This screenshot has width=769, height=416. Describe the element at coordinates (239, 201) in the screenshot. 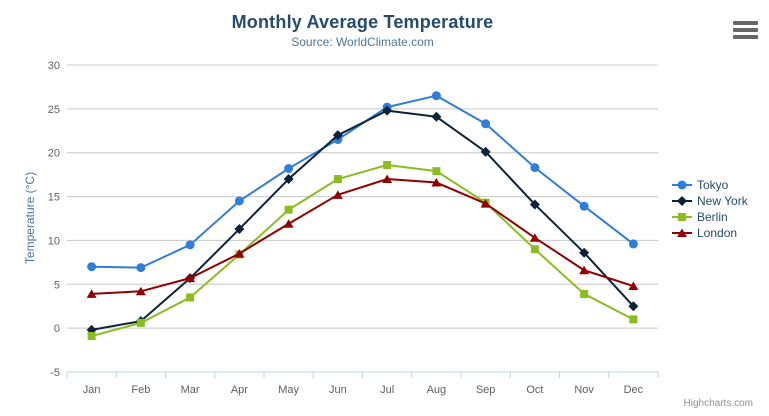

I see `data-point-tokyo-apr` at that location.